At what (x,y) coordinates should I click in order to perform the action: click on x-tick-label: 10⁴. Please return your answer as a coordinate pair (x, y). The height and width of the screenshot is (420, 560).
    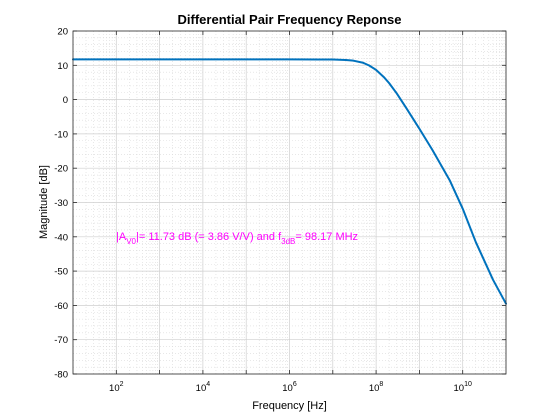
    Looking at the image, I should click on (203, 387).